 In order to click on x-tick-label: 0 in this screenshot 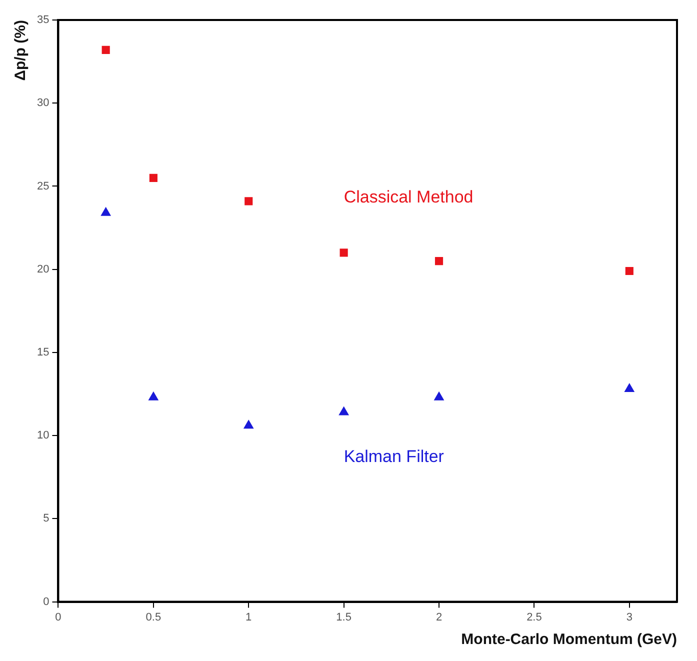, I will do `click(58, 617)`.